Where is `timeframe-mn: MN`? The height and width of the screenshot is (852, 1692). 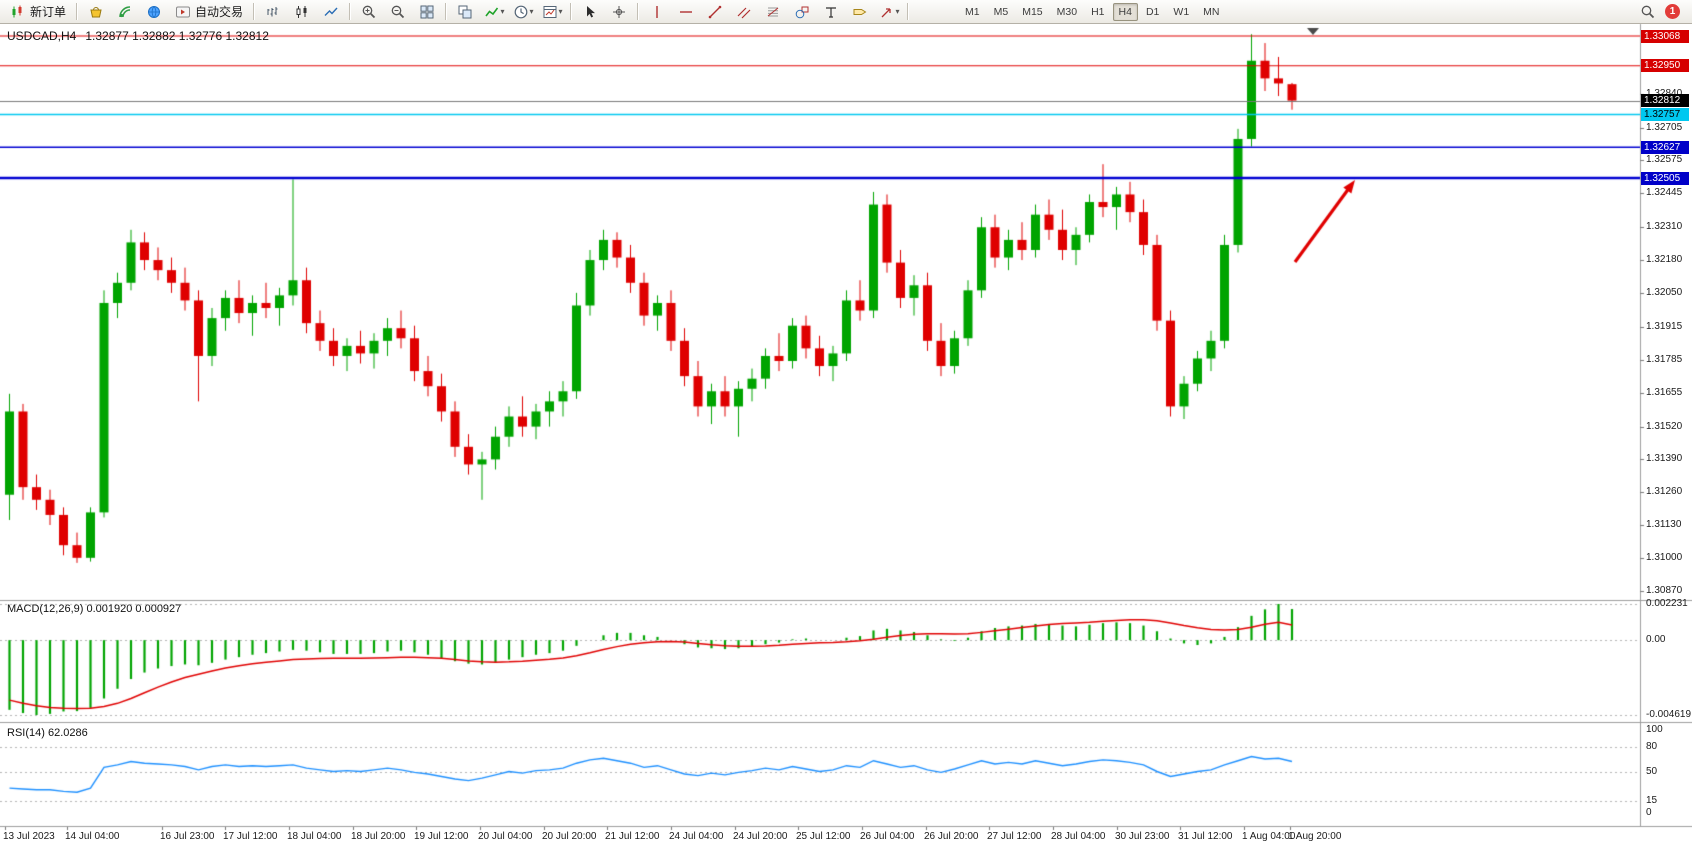 timeframe-mn: MN is located at coordinates (1211, 11).